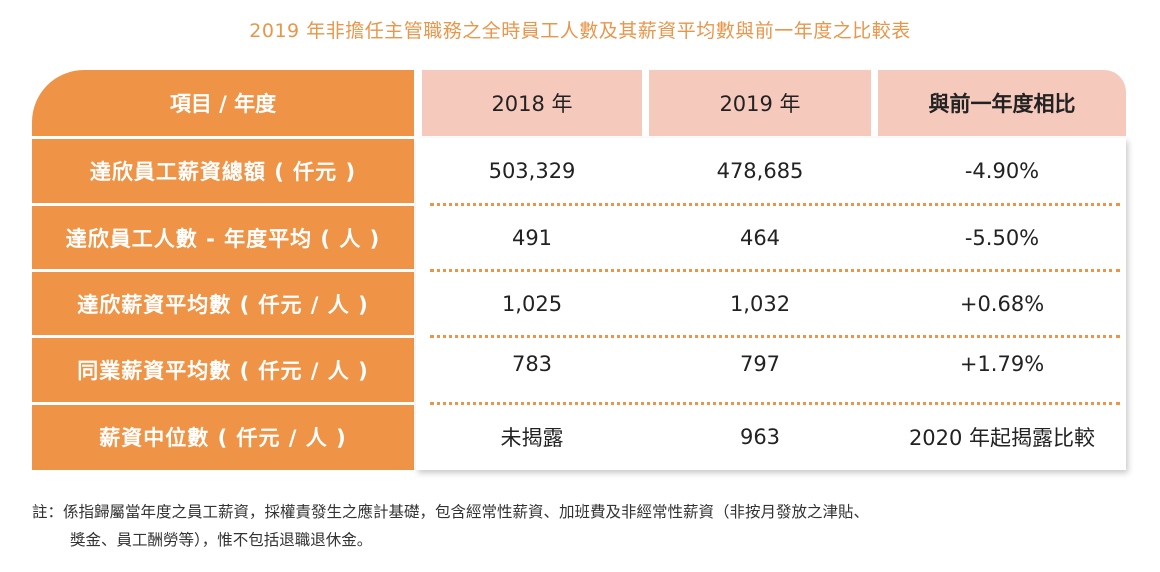 The height and width of the screenshot is (572, 1160). I want to click on cell-2018: 503,329, so click(532, 171).